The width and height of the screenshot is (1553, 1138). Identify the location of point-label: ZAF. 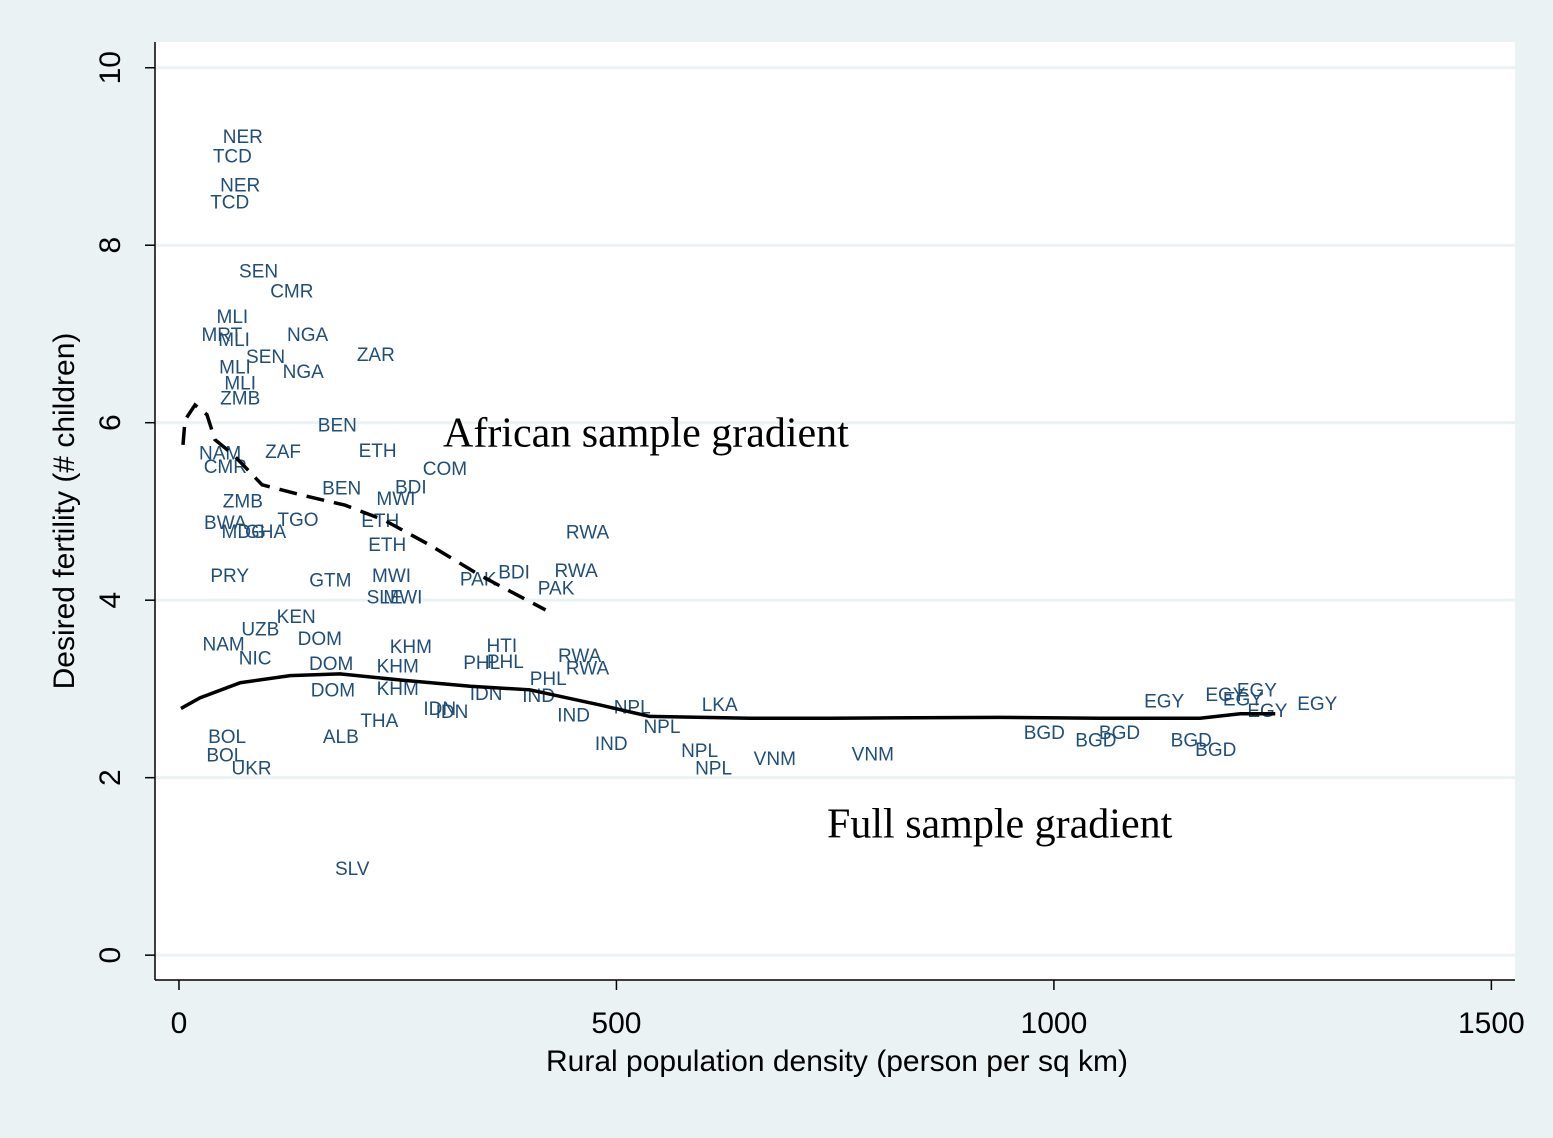
(283, 452).